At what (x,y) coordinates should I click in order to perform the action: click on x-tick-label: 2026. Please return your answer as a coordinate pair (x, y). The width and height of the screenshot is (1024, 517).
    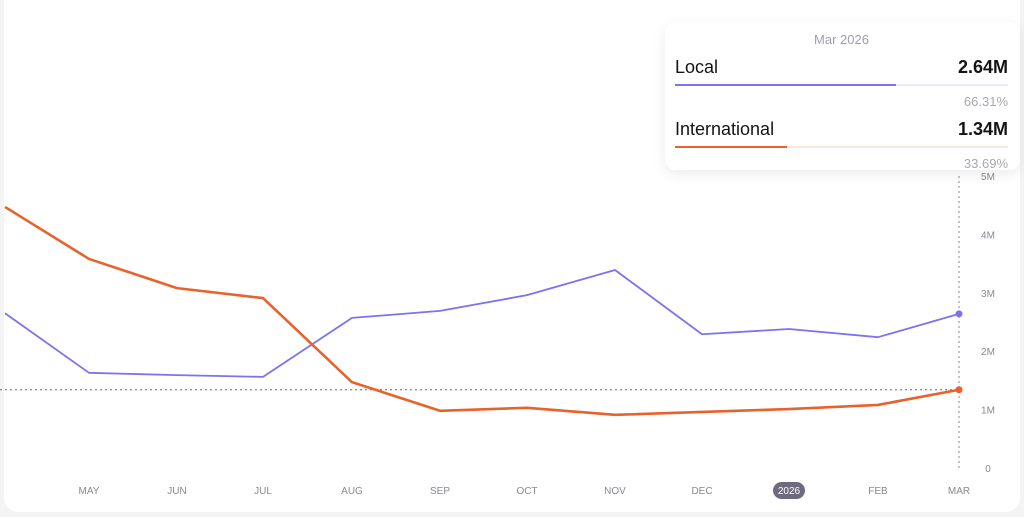
    Looking at the image, I should click on (789, 491).